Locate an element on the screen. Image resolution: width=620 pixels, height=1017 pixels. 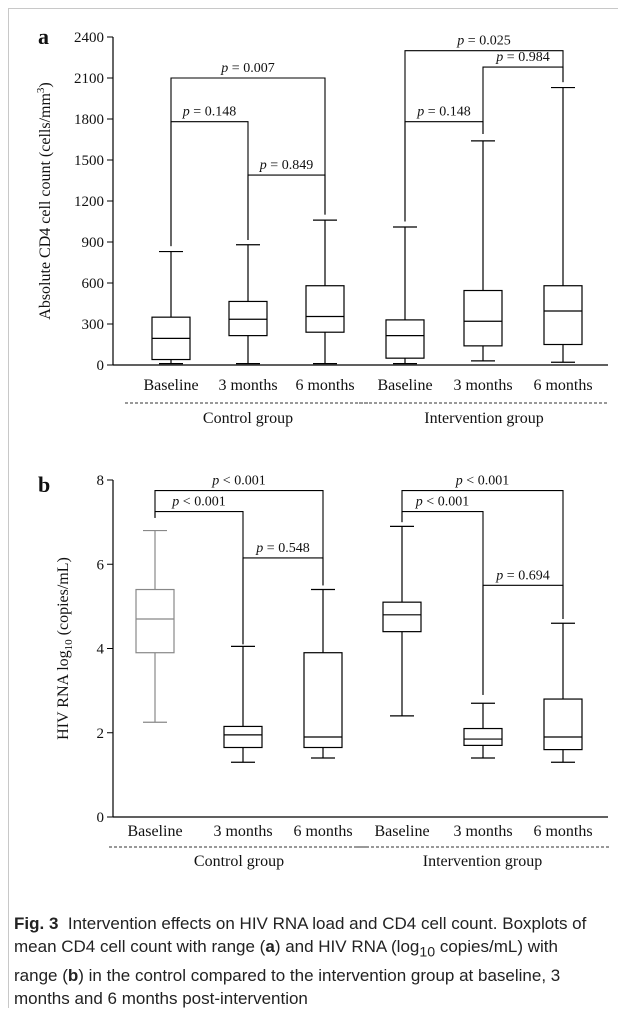
panel-a-y-axis-label: Absolute CD4 cell count (cells/mm3) is located at coordinates (44, 200).